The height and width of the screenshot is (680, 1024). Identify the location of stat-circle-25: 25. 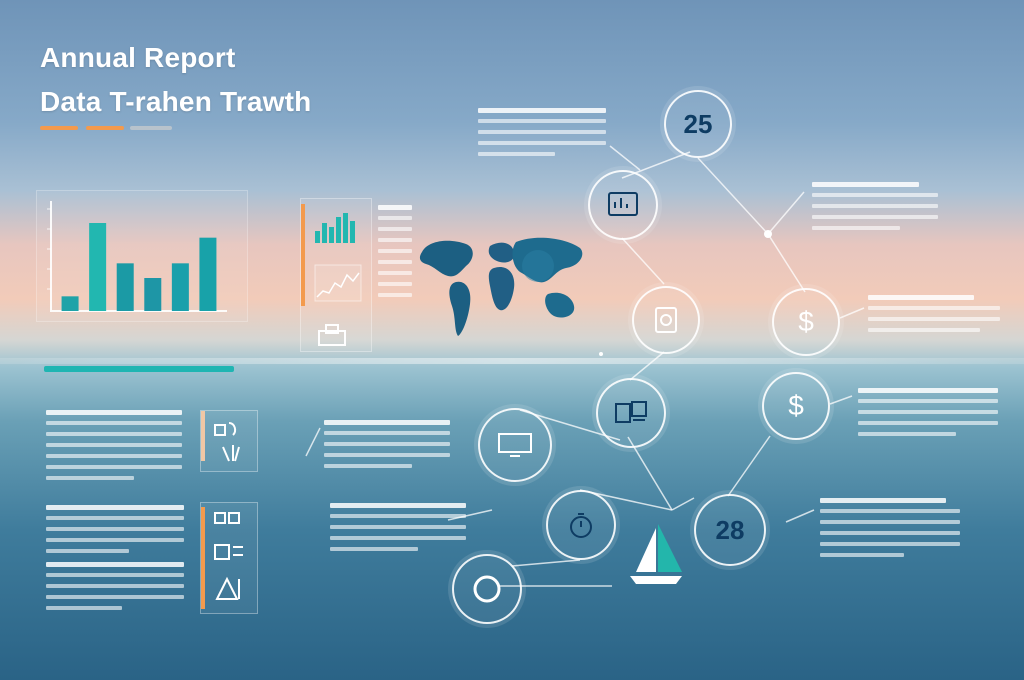
(698, 124).